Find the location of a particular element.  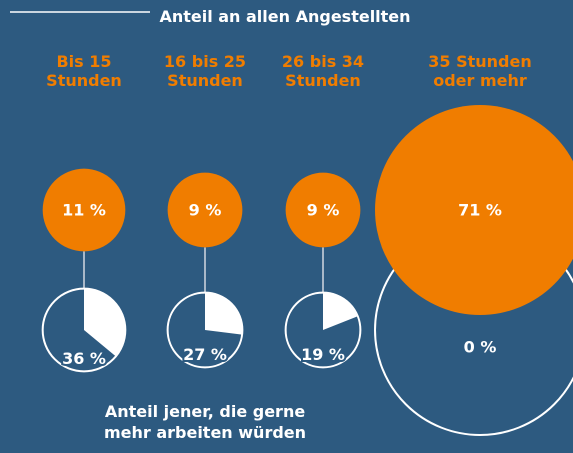

value-label: 36 % is located at coordinates (84, 358).